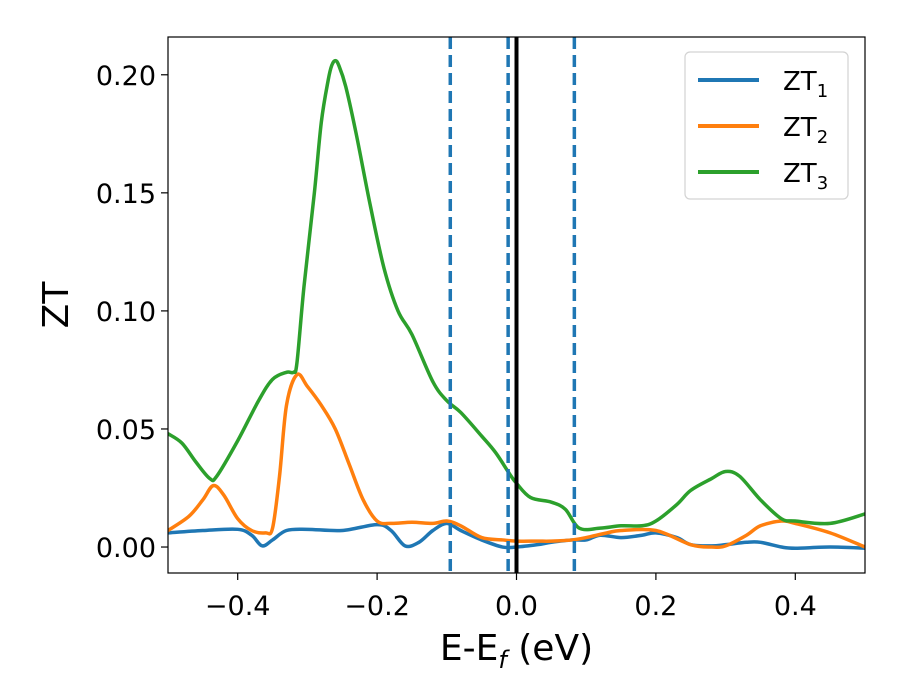 The width and height of the screenshot is (900, 700). I want to click on y-axis-label: ZT, so click(56, 305).